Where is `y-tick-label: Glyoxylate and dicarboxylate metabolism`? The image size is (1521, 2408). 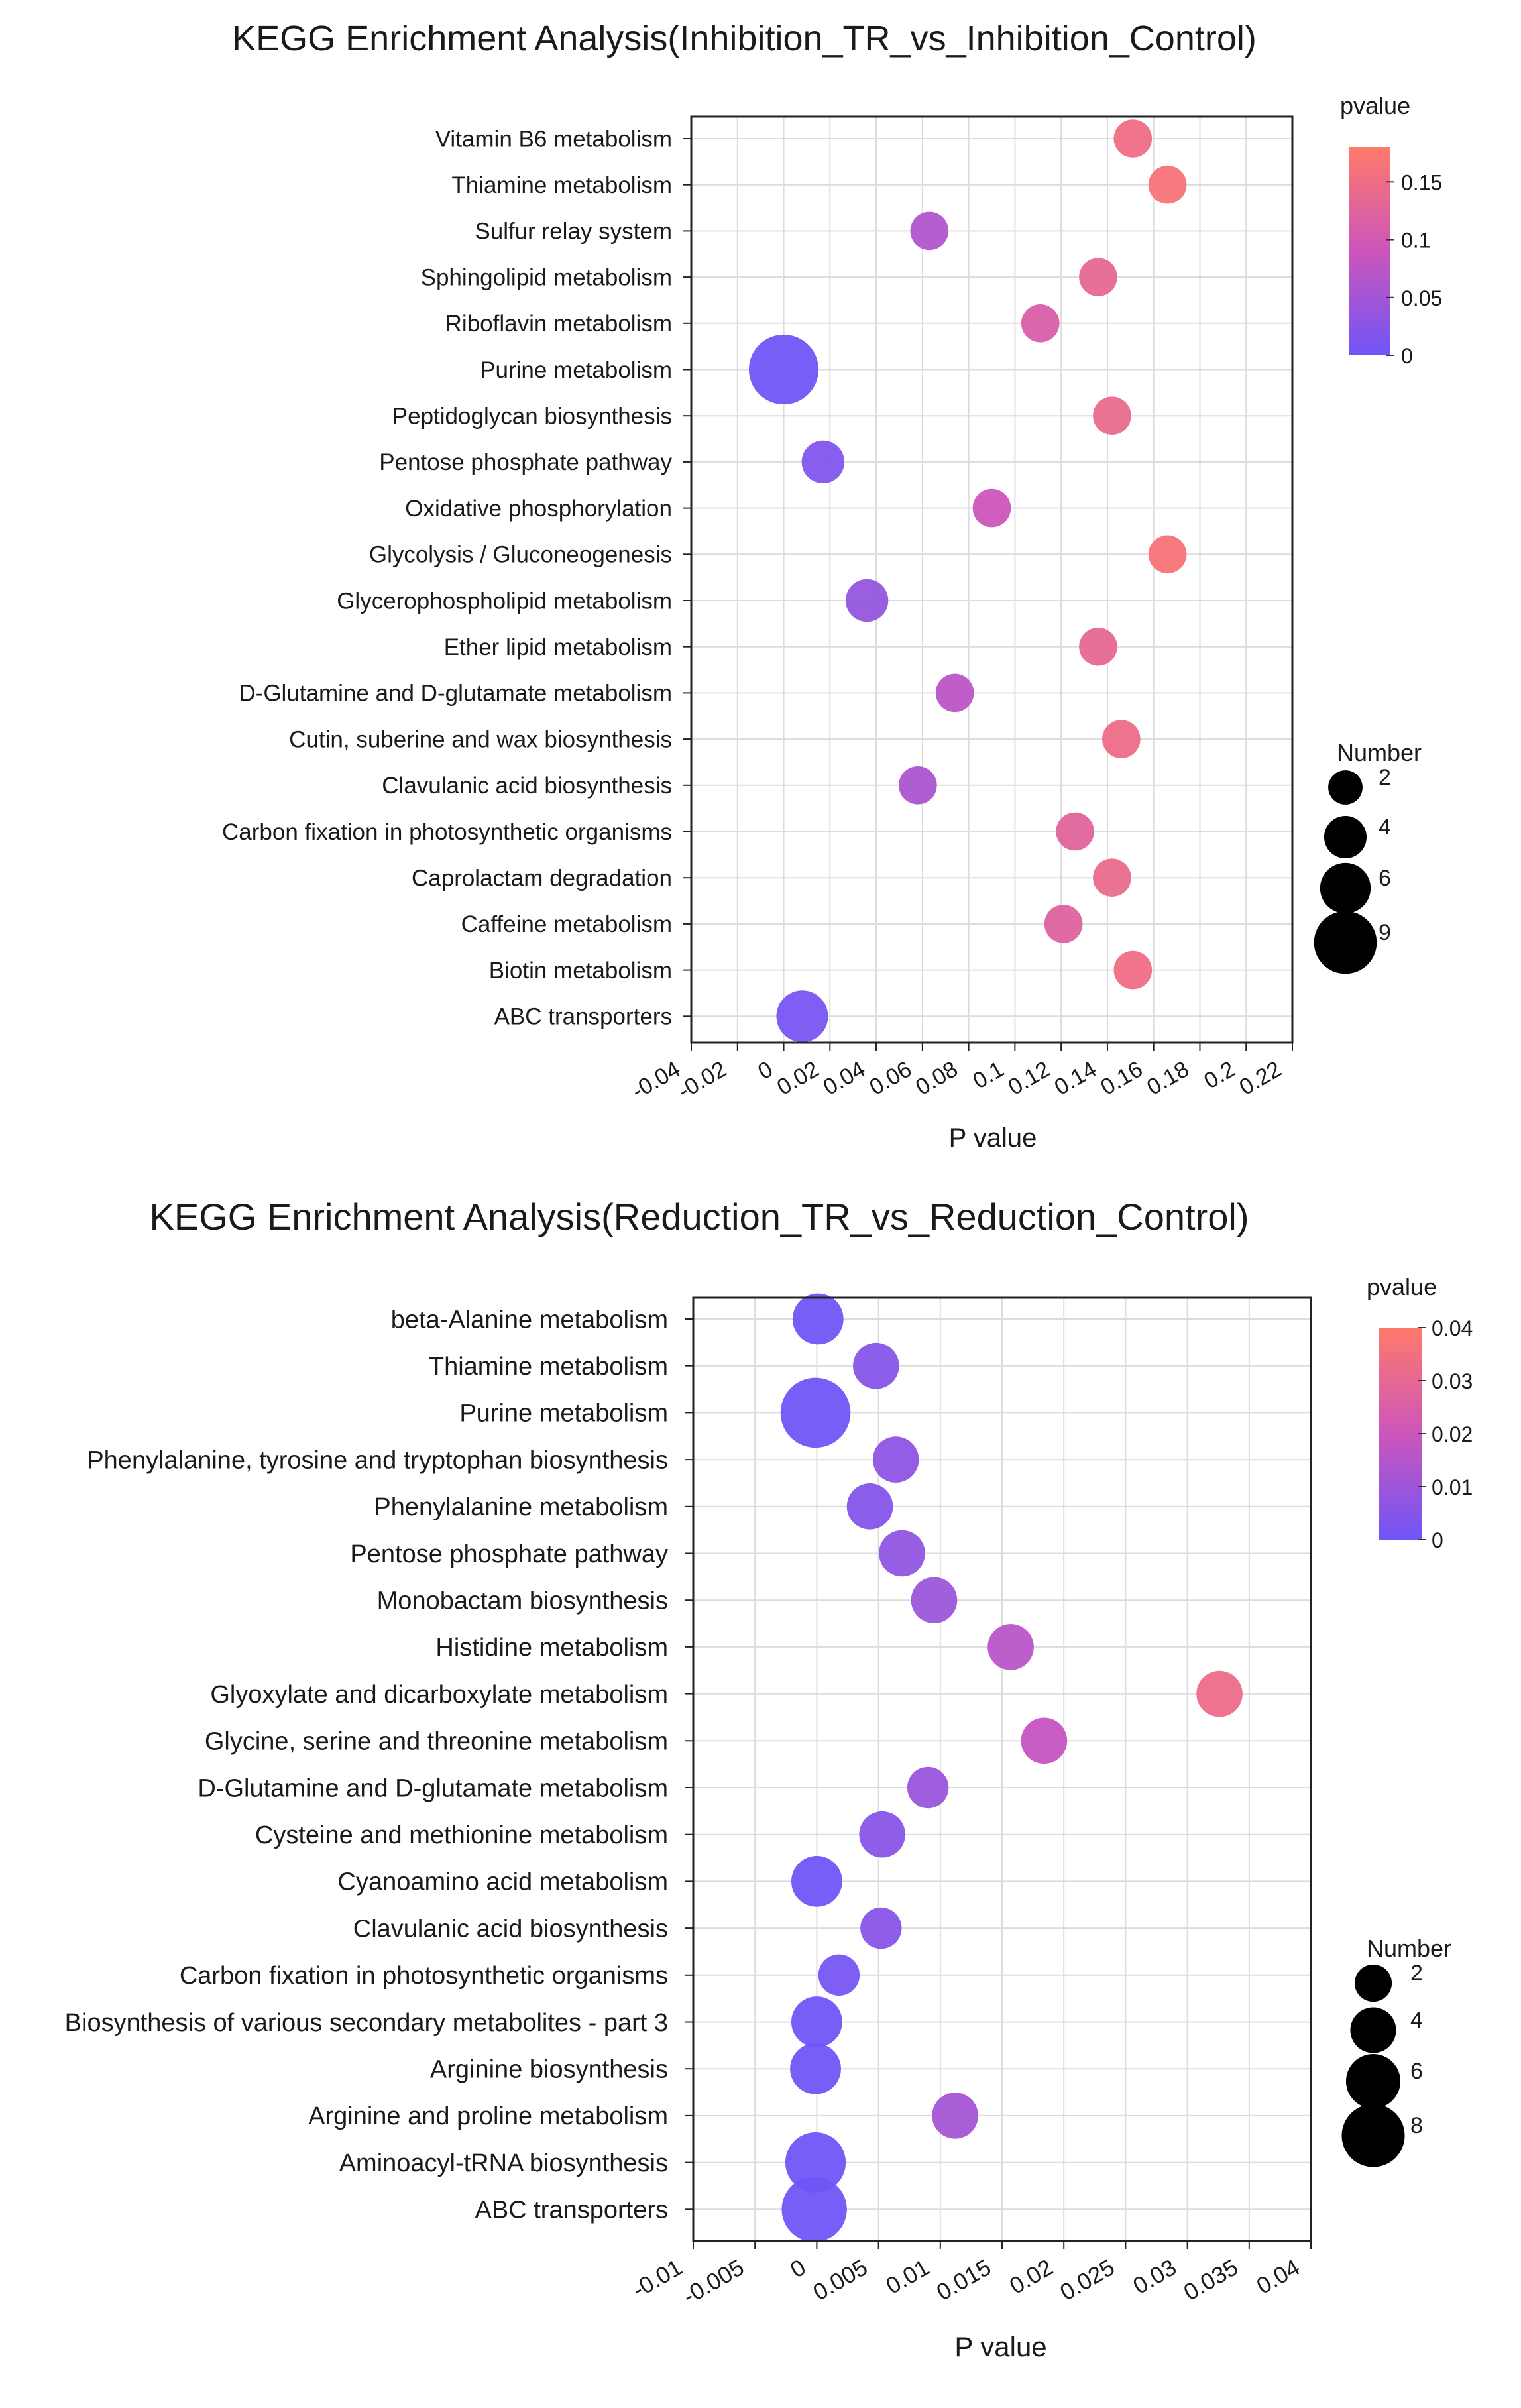
y-tick-label: Glyoxylate and dicarboxylate metabolism is located at coordinates (439, 1695).